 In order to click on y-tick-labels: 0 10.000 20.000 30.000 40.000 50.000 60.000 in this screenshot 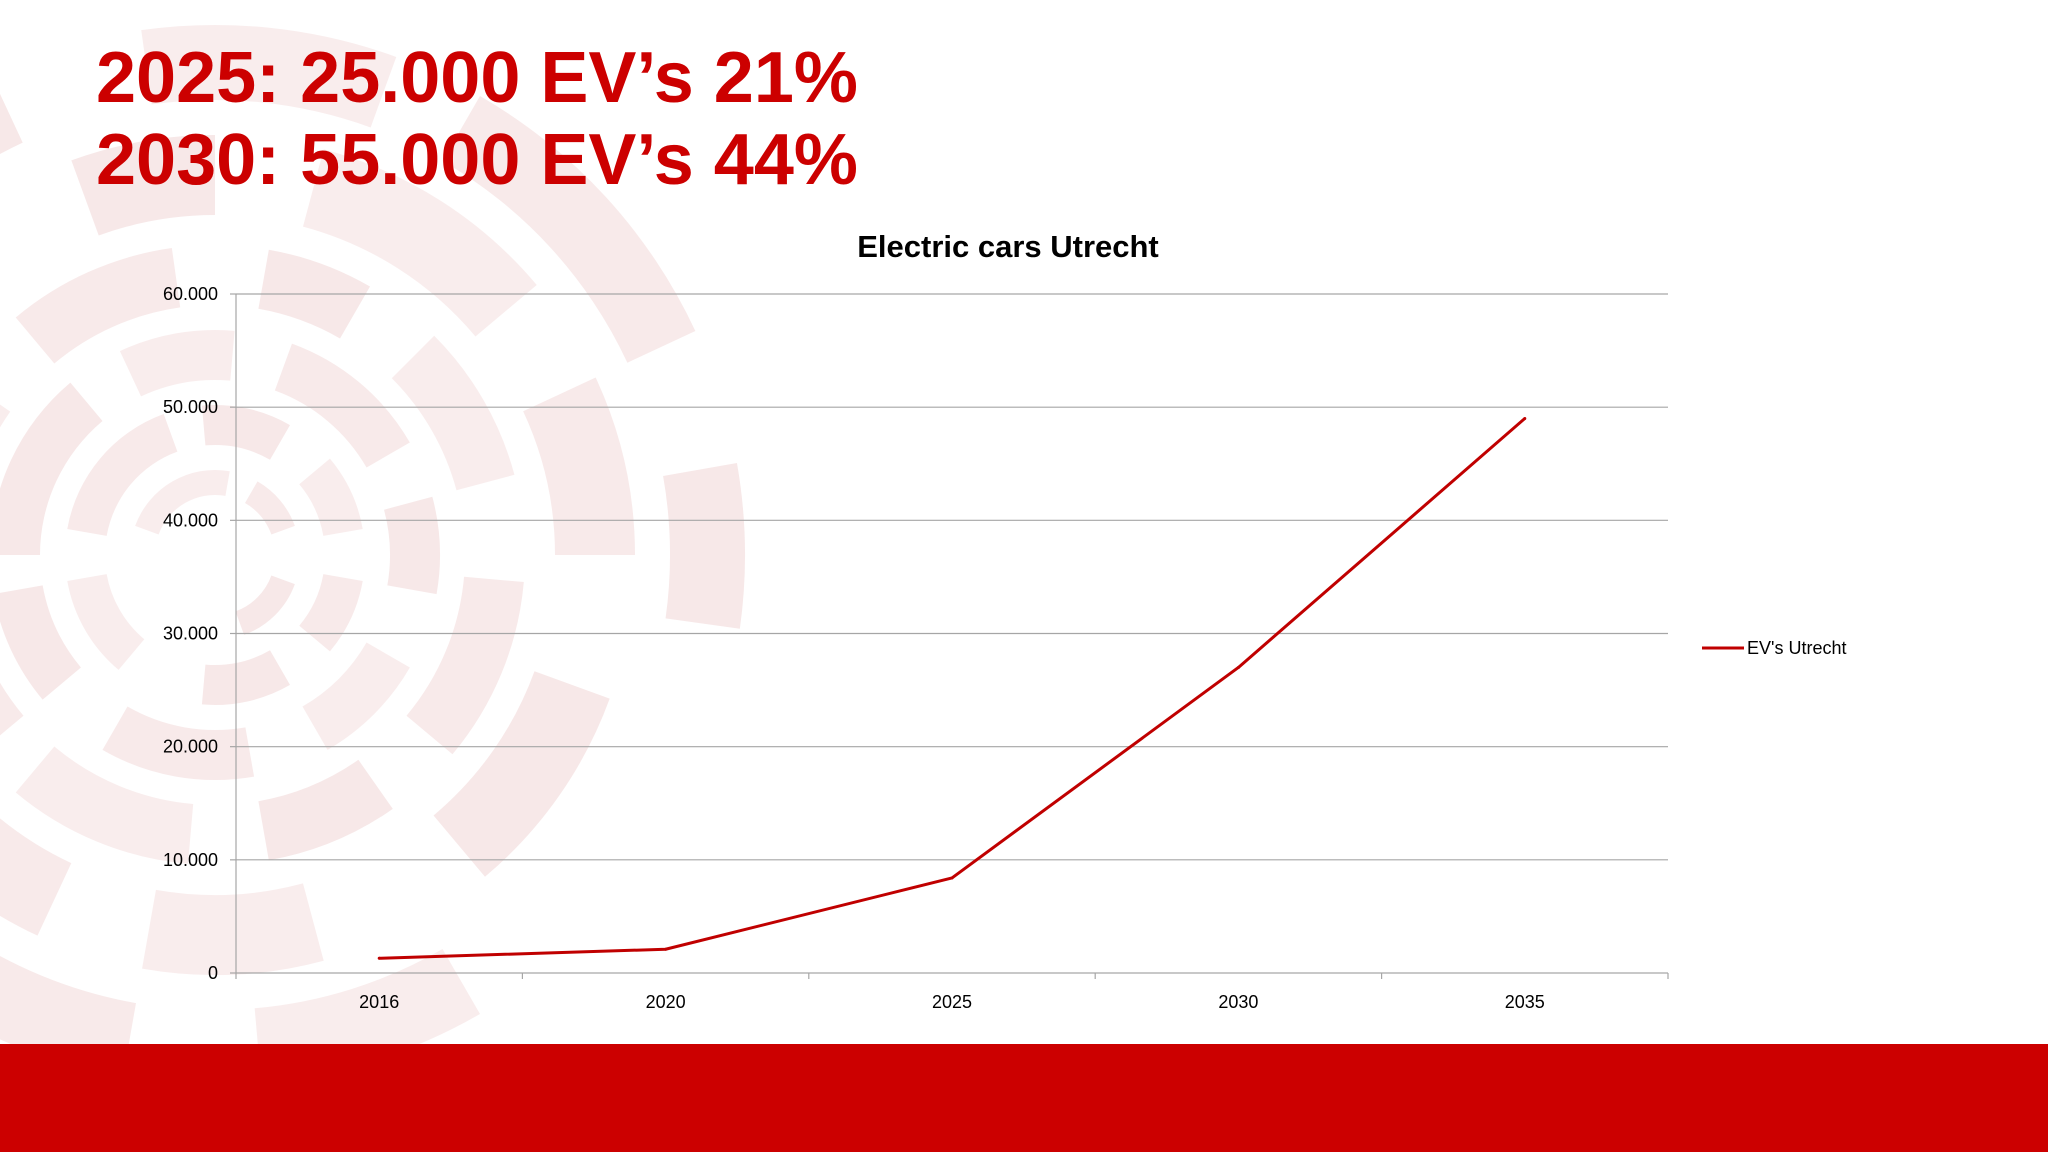, I will do `click(190, 633)`.